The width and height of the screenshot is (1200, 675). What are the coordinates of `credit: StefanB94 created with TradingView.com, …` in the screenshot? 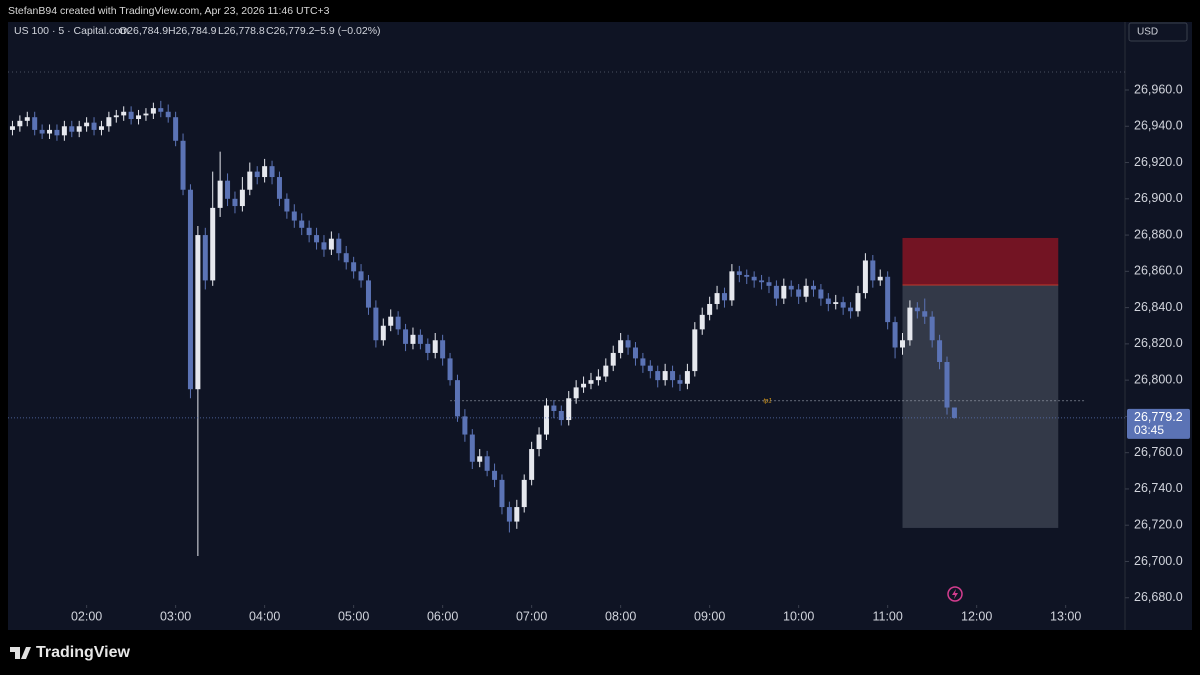 It's located at (169, 11).